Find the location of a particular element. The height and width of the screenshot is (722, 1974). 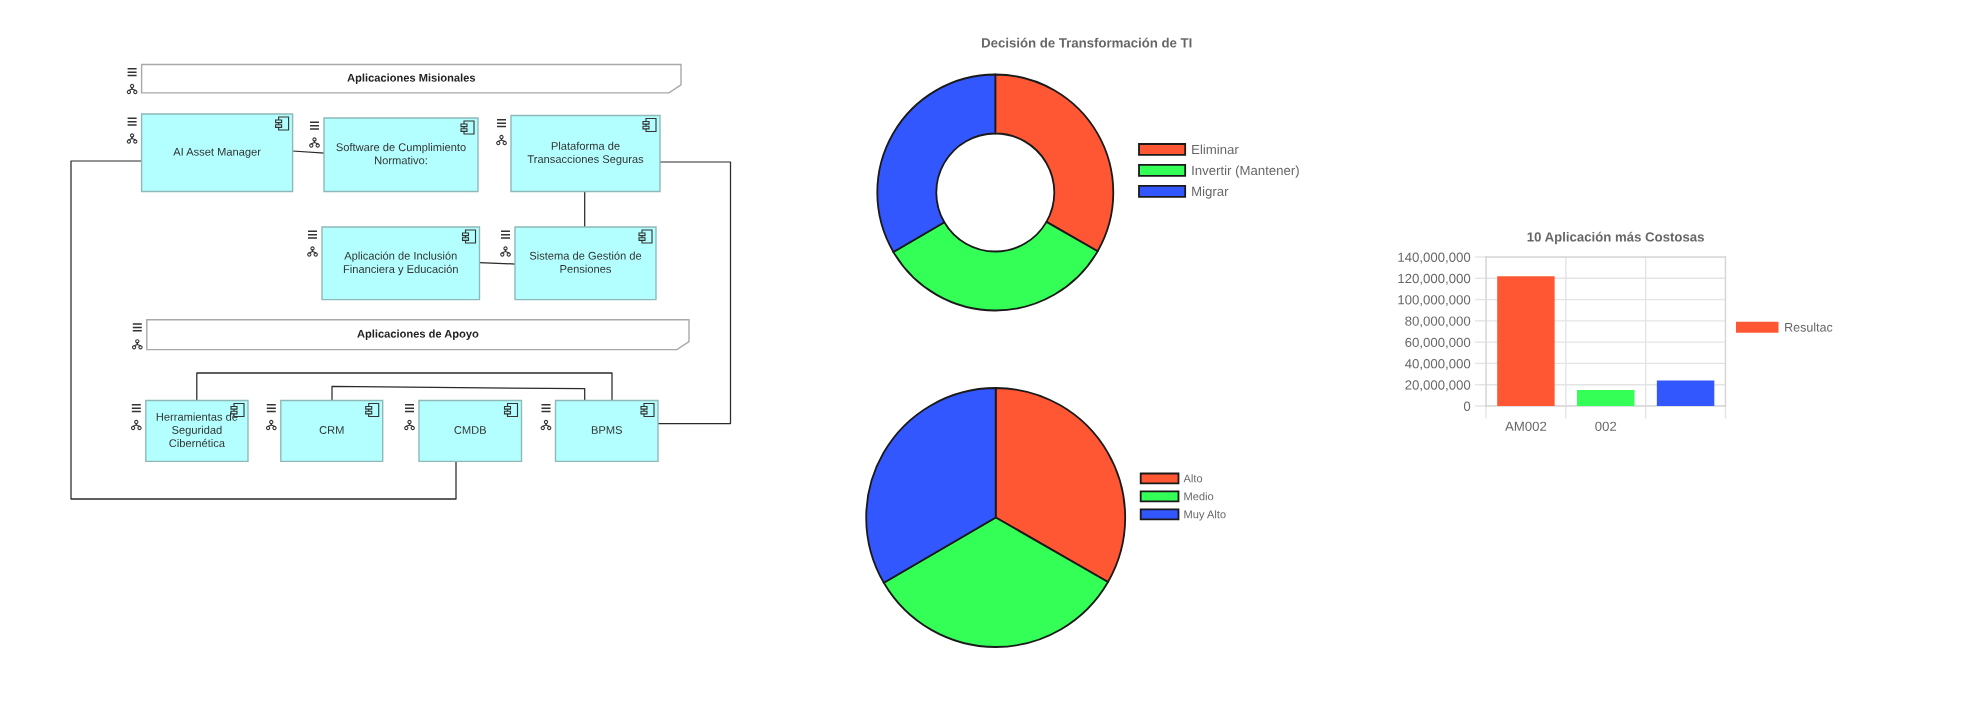

legend-label: Alto is located at coordinates (1193, 478).